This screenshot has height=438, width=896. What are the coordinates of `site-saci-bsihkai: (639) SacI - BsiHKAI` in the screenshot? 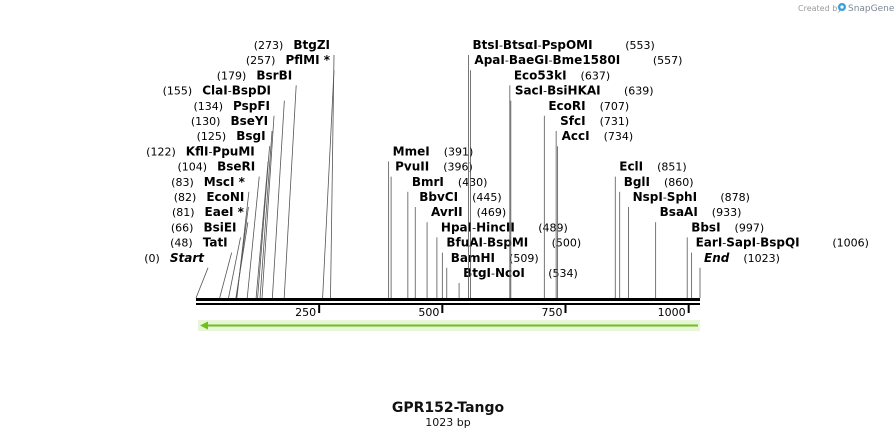 It's located at (582, 191).